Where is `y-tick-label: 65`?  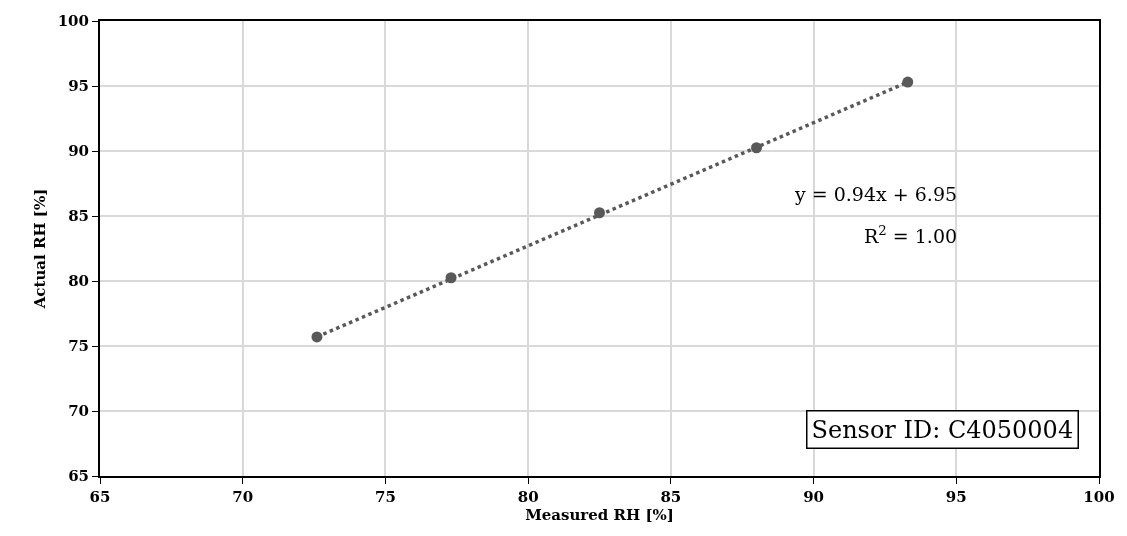 y-tick-label: 65 is located at coordinates (78, 476).